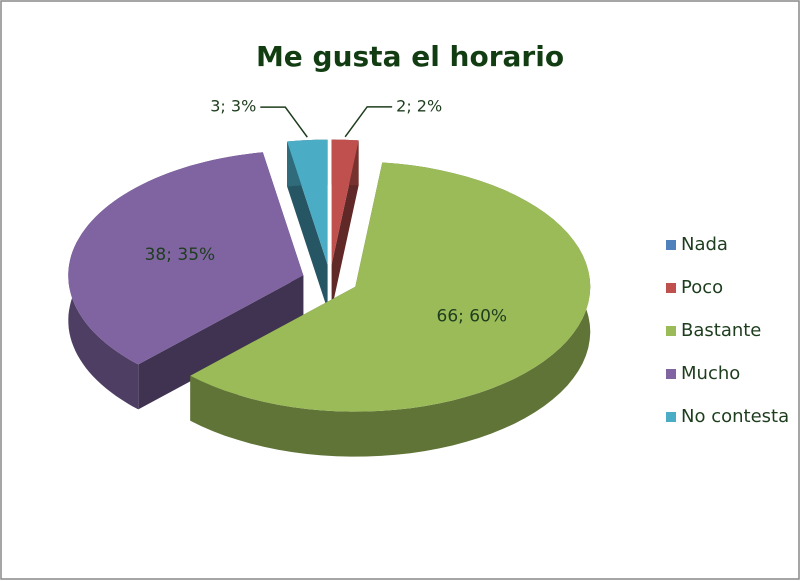 Image resolution: width=801 pixels, height=581 pixels. Describe the element at coordinates (233, 106) in the screenshot. I see `data-label: 3; 3%` at that location.